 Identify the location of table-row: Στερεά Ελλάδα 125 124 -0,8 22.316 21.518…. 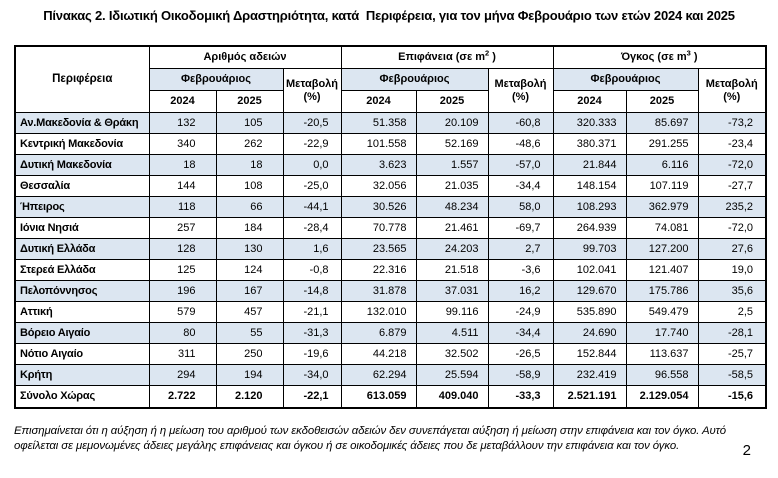
(390, 270).